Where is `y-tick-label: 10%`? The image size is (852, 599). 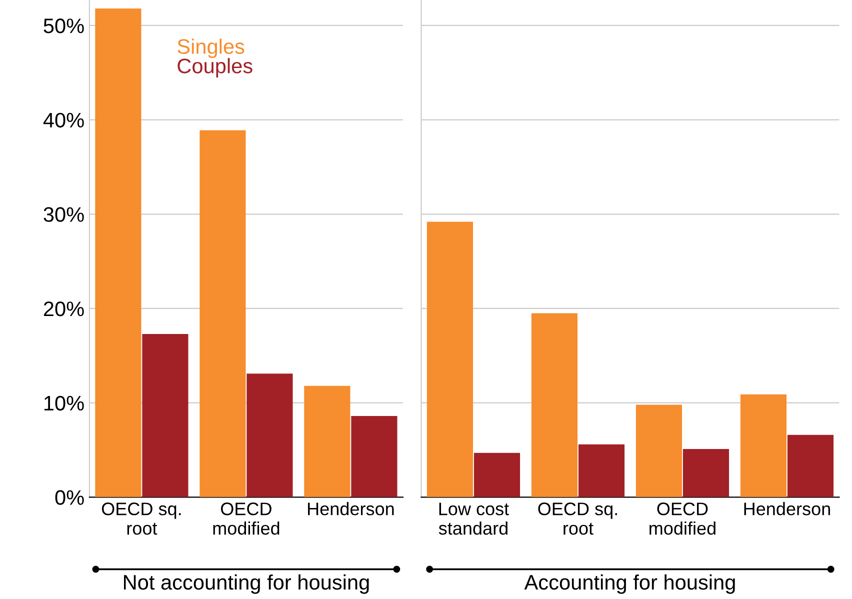 y-tick-label: 10% is located at coordinates (64, 403).